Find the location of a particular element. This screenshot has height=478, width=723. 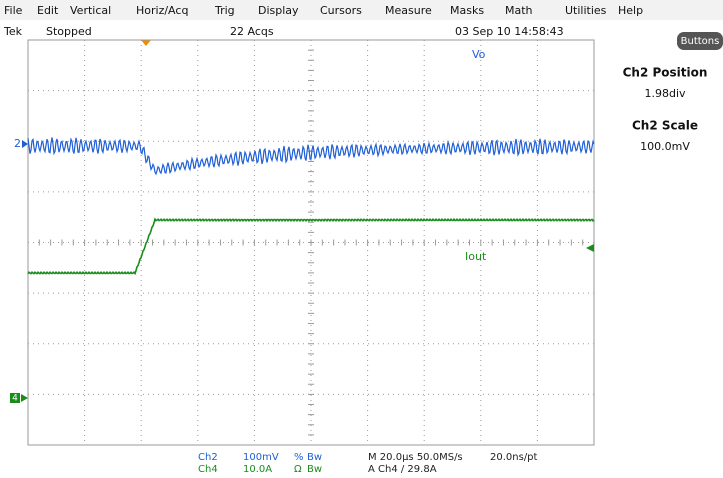

menu-item: File is located at coordinates (13, 10).